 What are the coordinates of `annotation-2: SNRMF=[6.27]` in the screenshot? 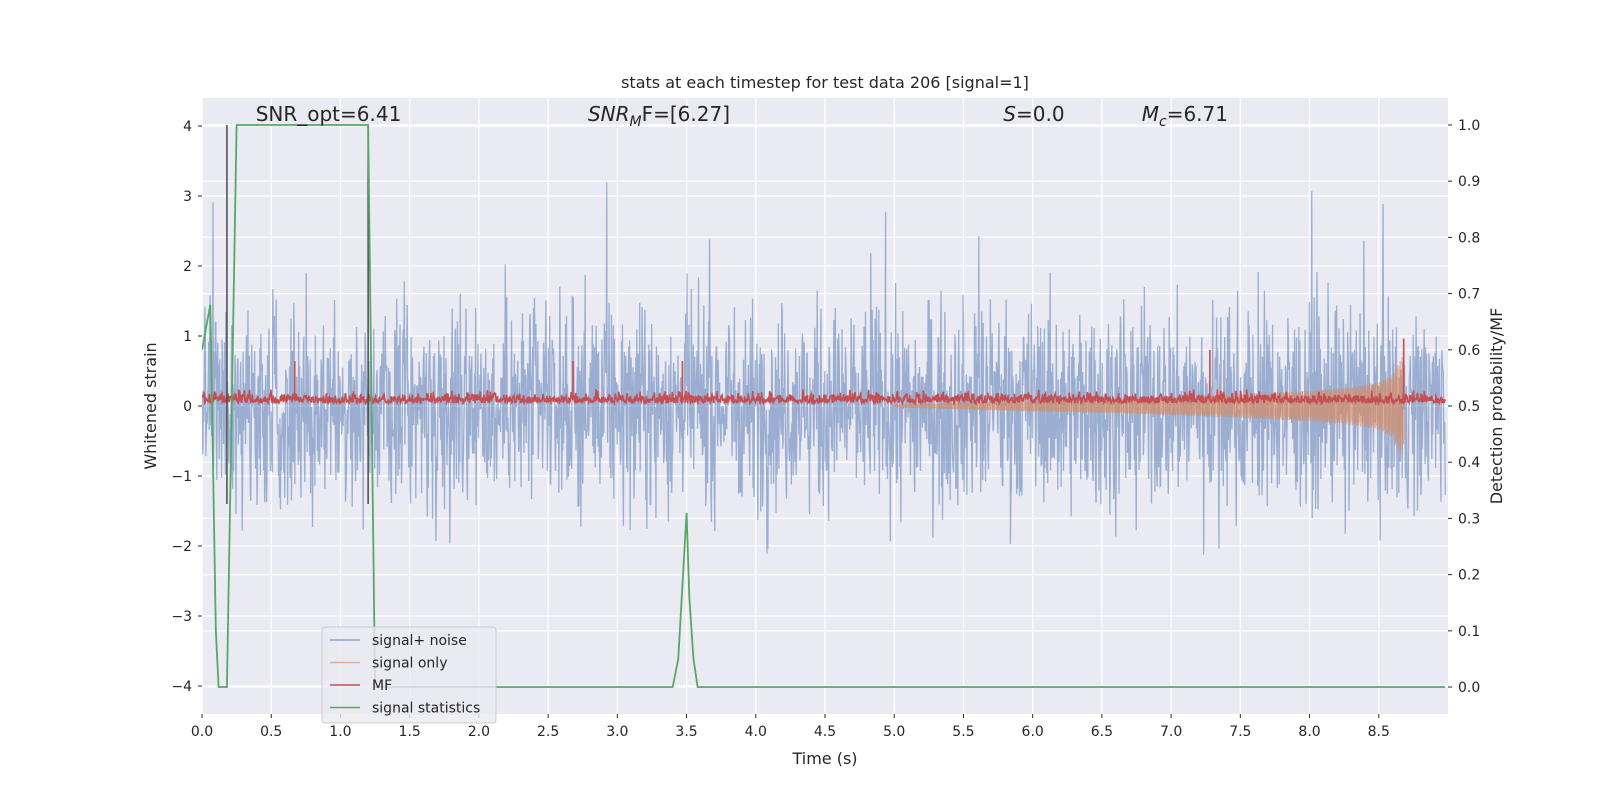 It's located at (659, 116).